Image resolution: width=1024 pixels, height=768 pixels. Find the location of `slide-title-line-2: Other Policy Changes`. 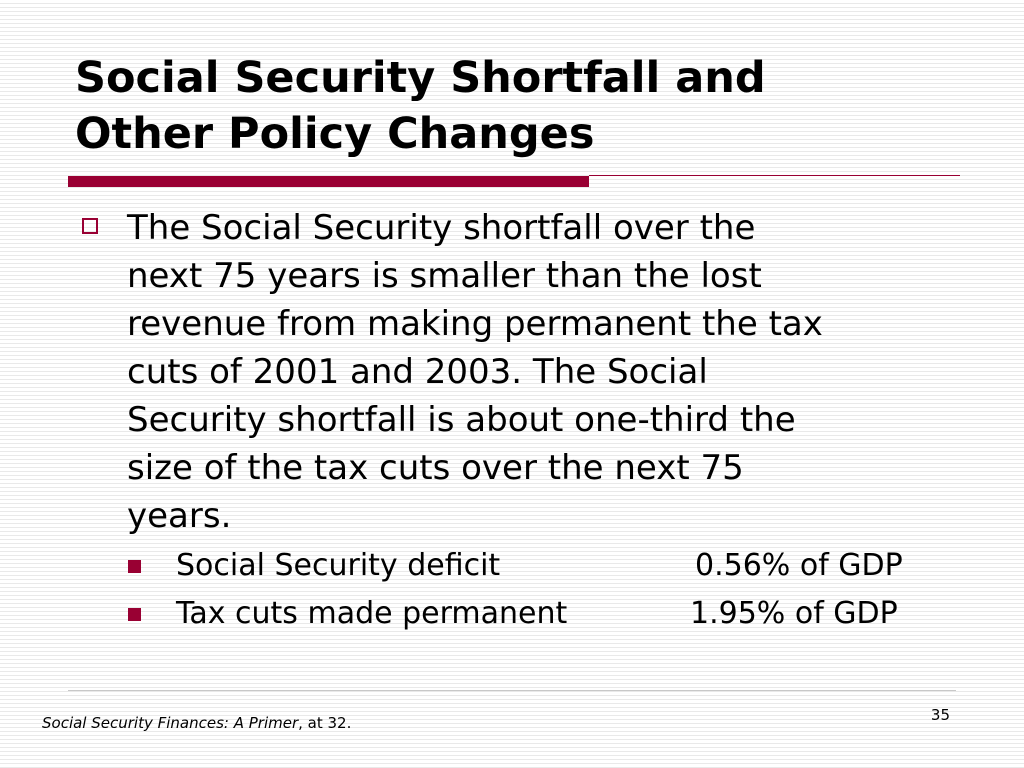

slide-title-line-2: Other Policy Changes is located at coordinates (335, 134).